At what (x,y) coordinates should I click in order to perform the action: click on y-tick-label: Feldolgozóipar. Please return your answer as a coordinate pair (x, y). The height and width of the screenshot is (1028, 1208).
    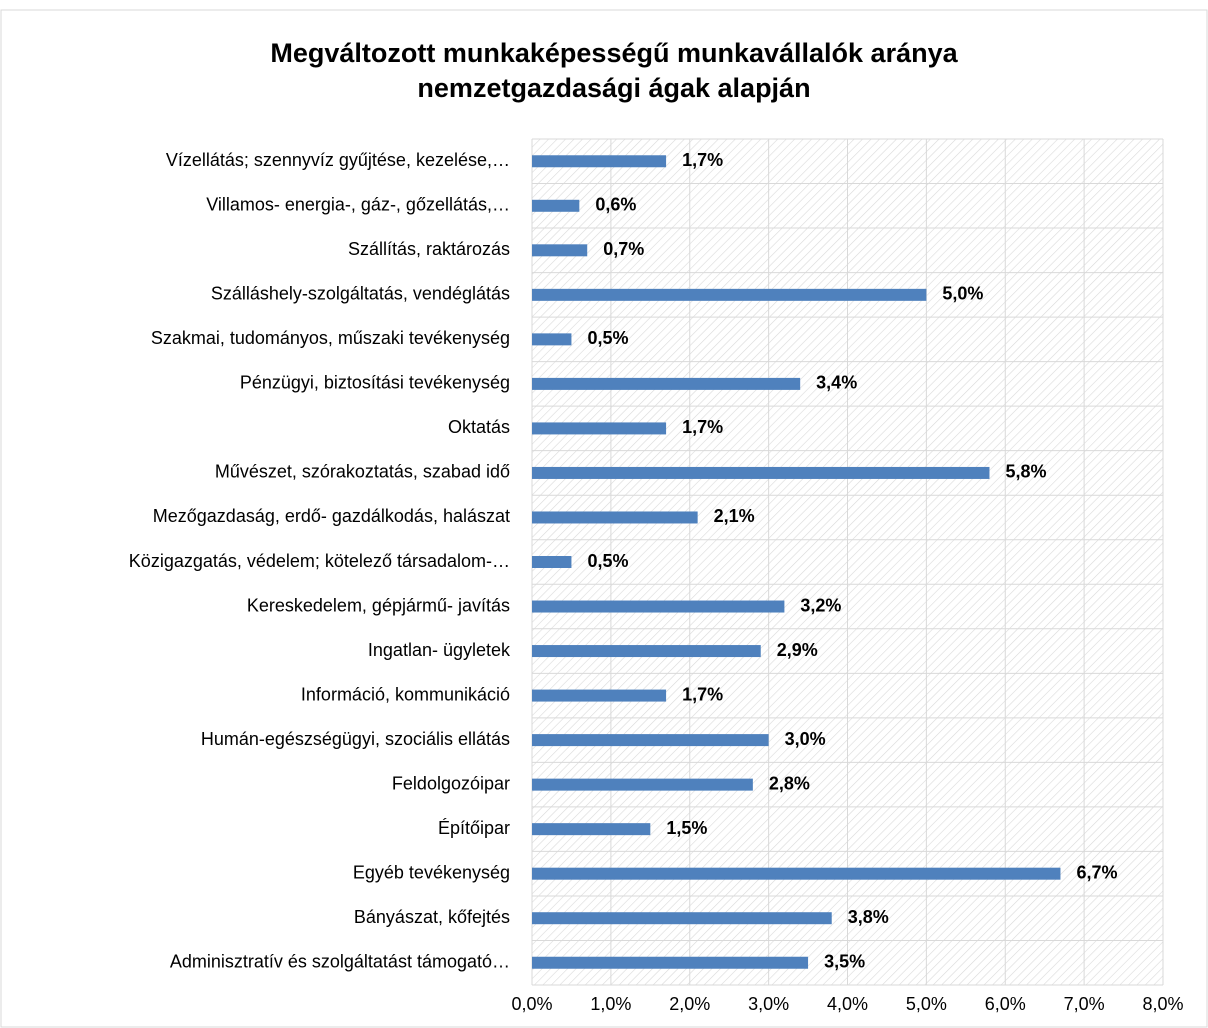
    Looking at the image, I should click on (451, 783).